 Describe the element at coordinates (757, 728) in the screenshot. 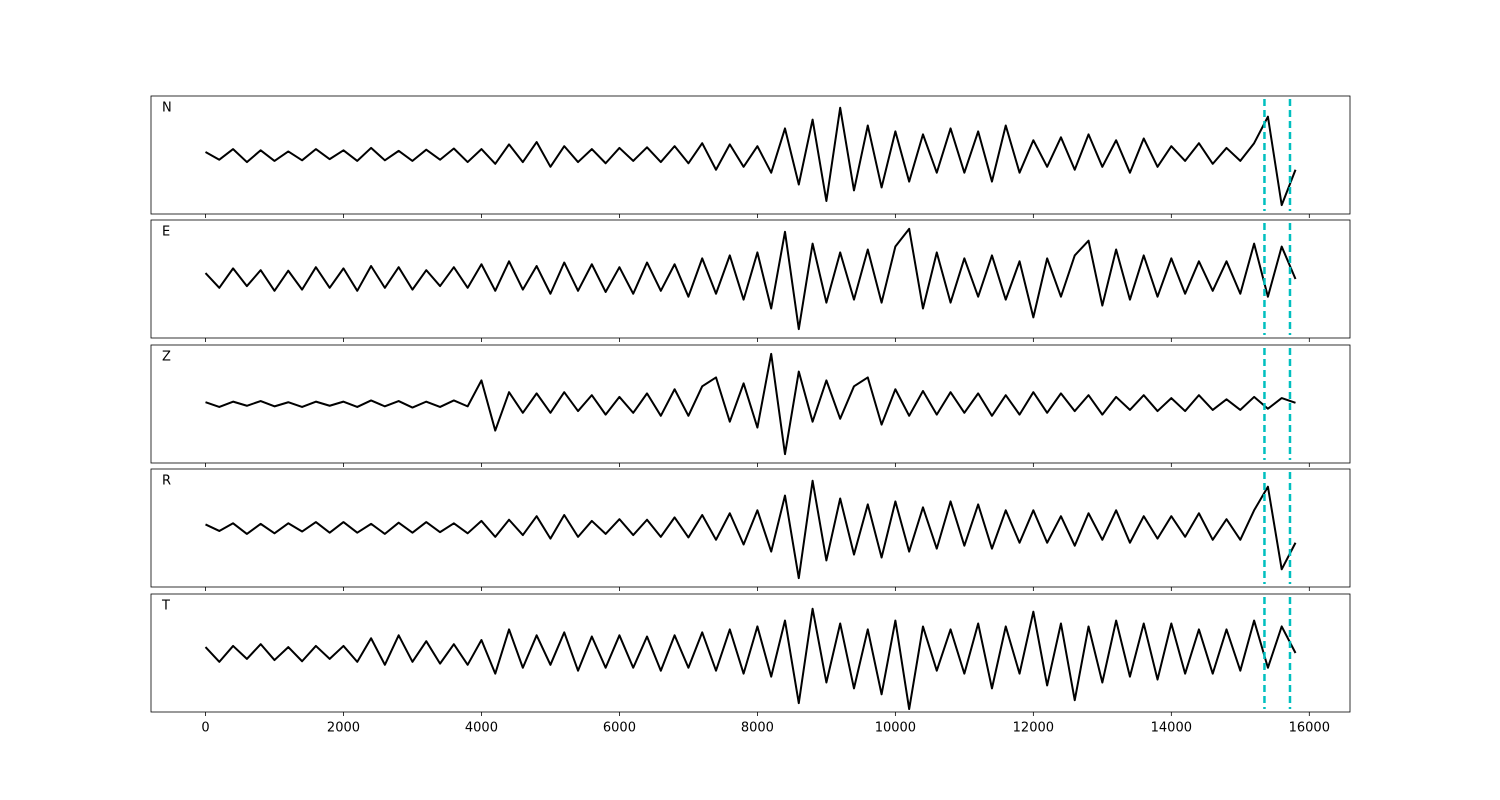

I see `x-tick-label: 8000` at that location.